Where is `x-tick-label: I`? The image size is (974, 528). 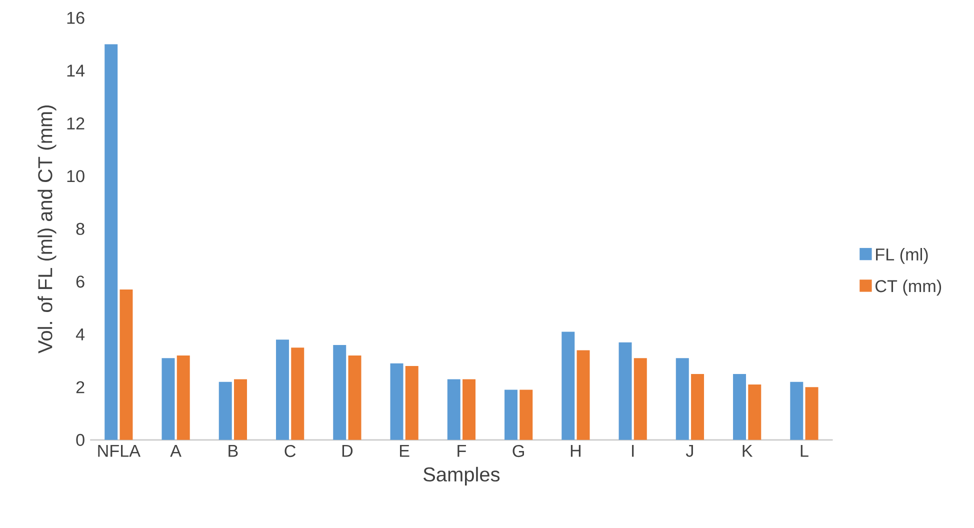 x-tick-label: I is located at coordinates (633, 450).